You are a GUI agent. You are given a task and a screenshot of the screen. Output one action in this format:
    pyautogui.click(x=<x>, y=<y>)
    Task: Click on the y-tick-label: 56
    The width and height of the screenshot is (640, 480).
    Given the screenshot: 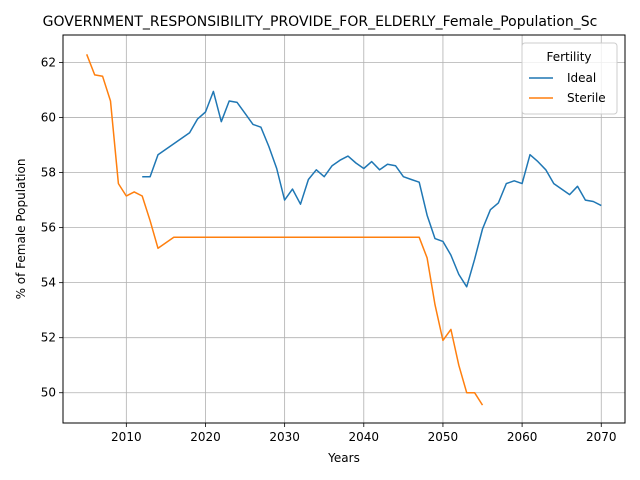 What is the action you would take?
    pyautogui.click(x=48, y=228)
    